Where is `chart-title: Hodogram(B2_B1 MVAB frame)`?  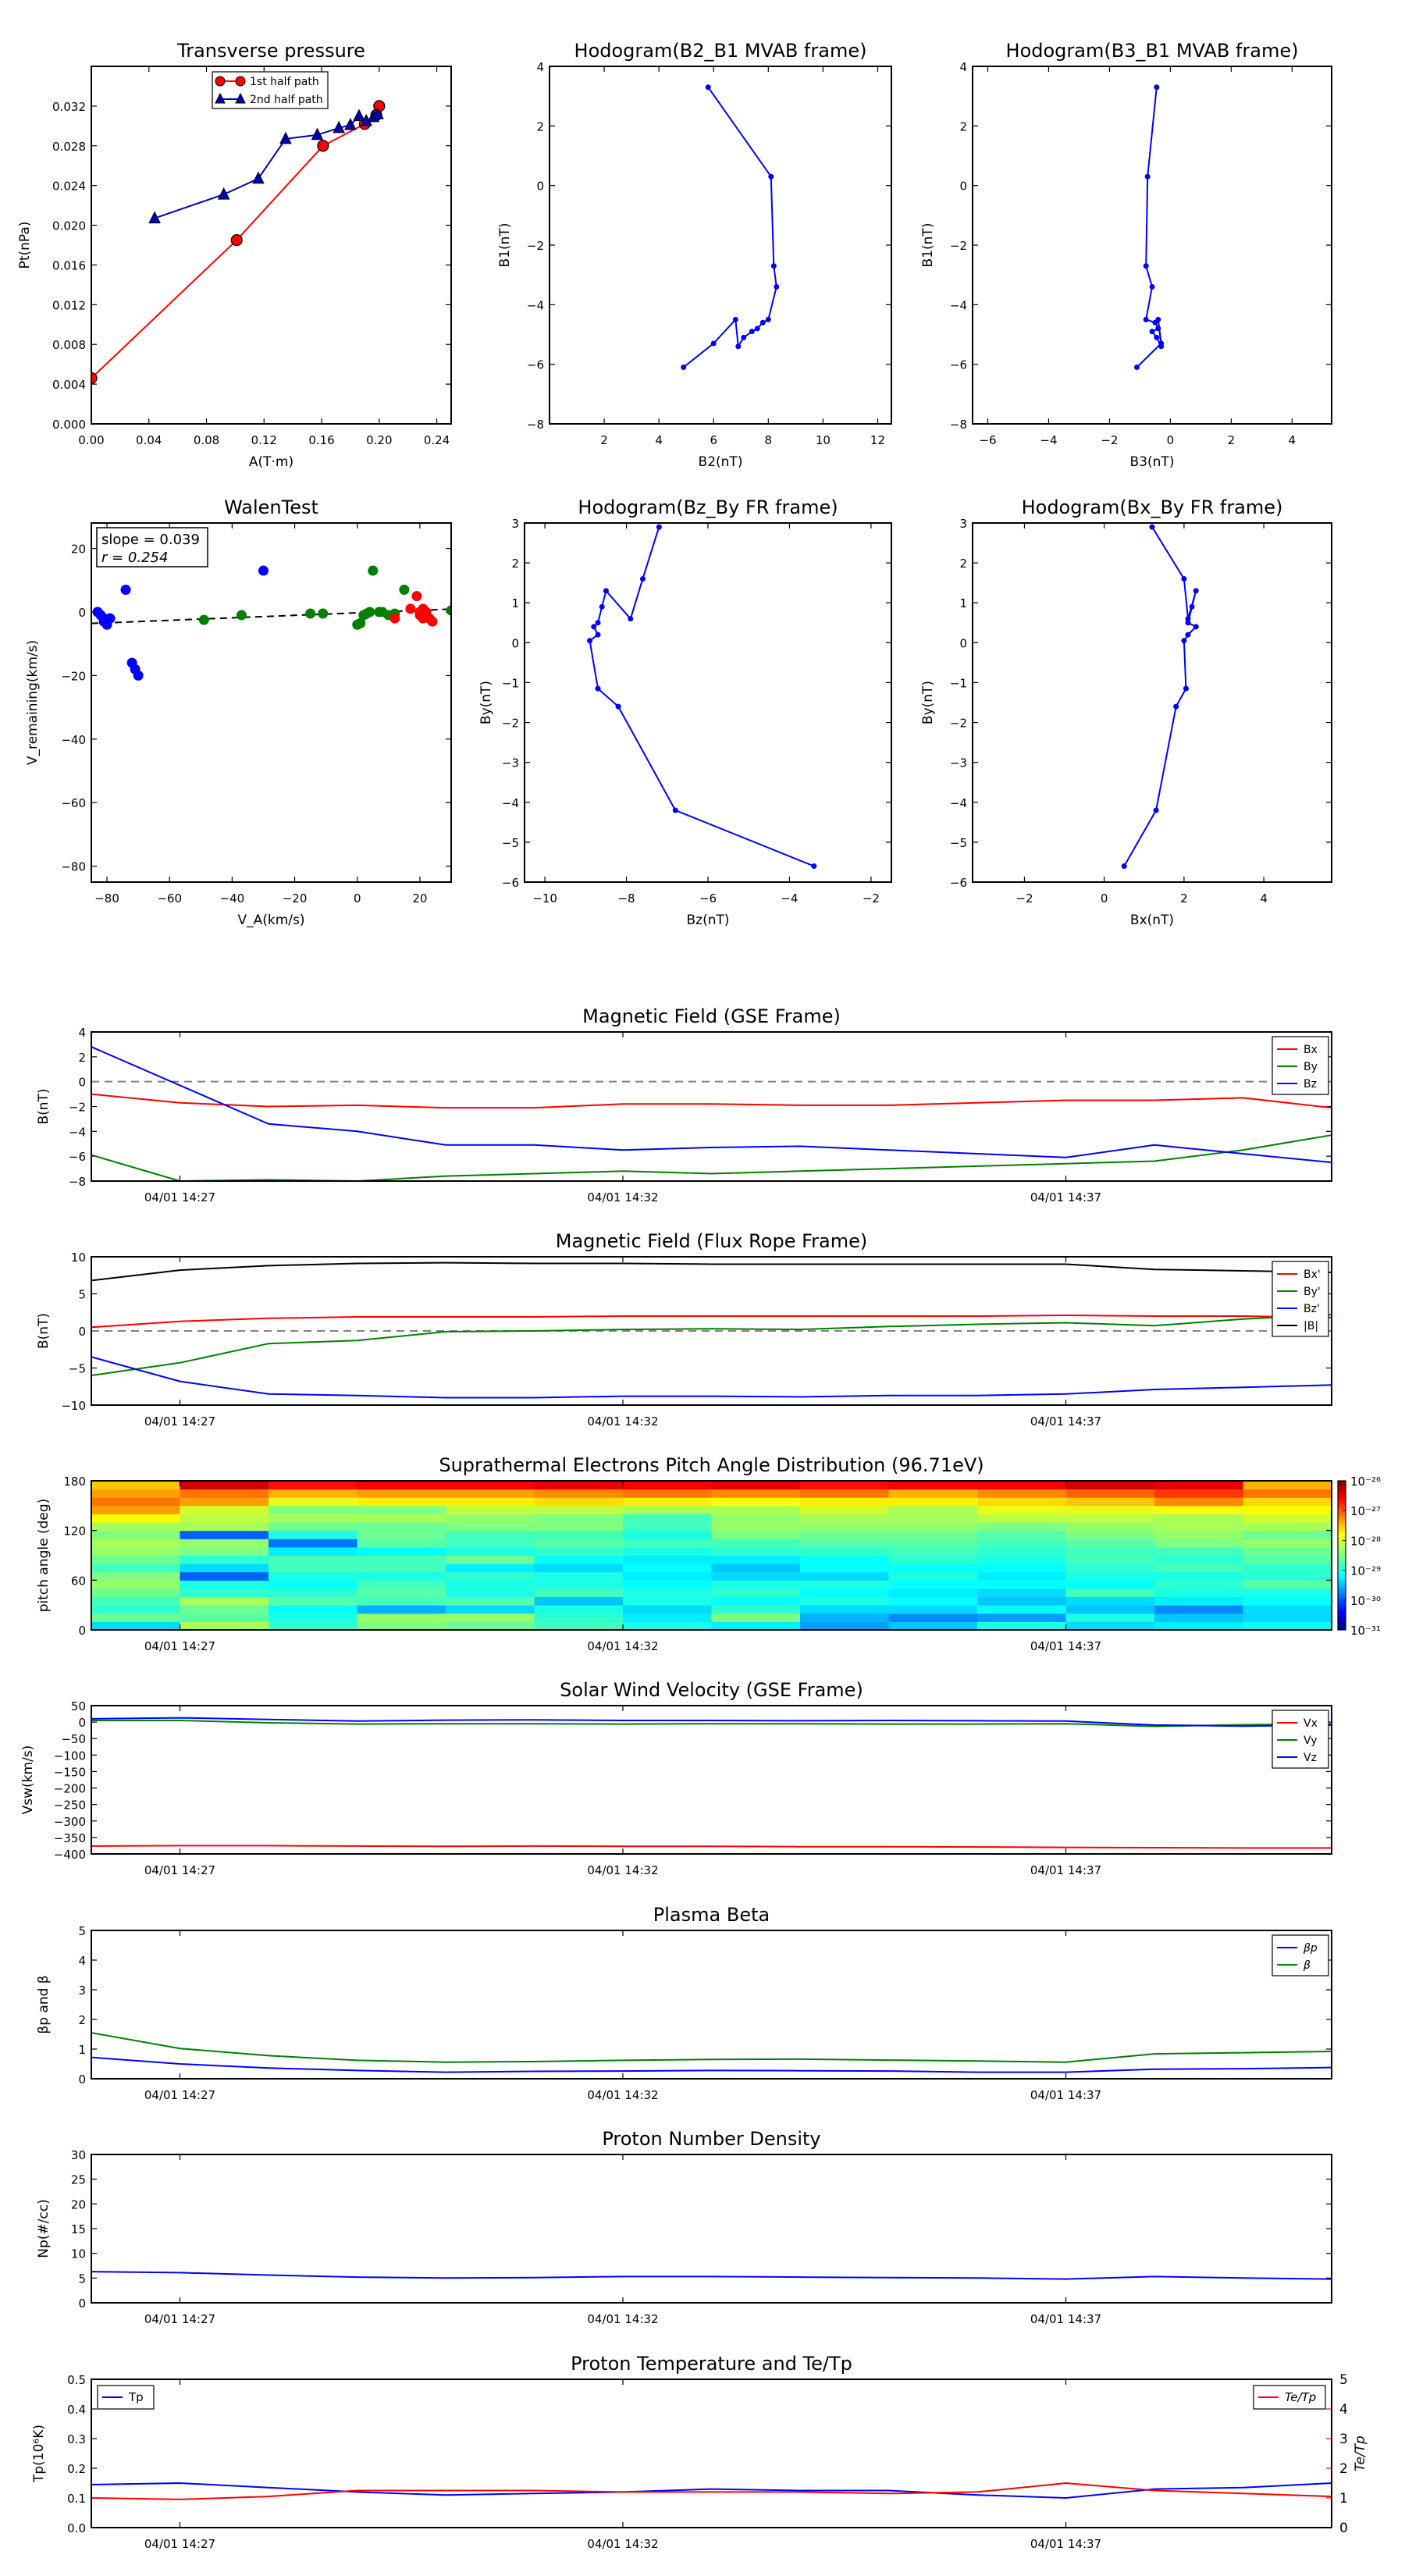
chart-title: Hodogram(B2_B1 MVAB frame) is located at coordinates (720, 51).